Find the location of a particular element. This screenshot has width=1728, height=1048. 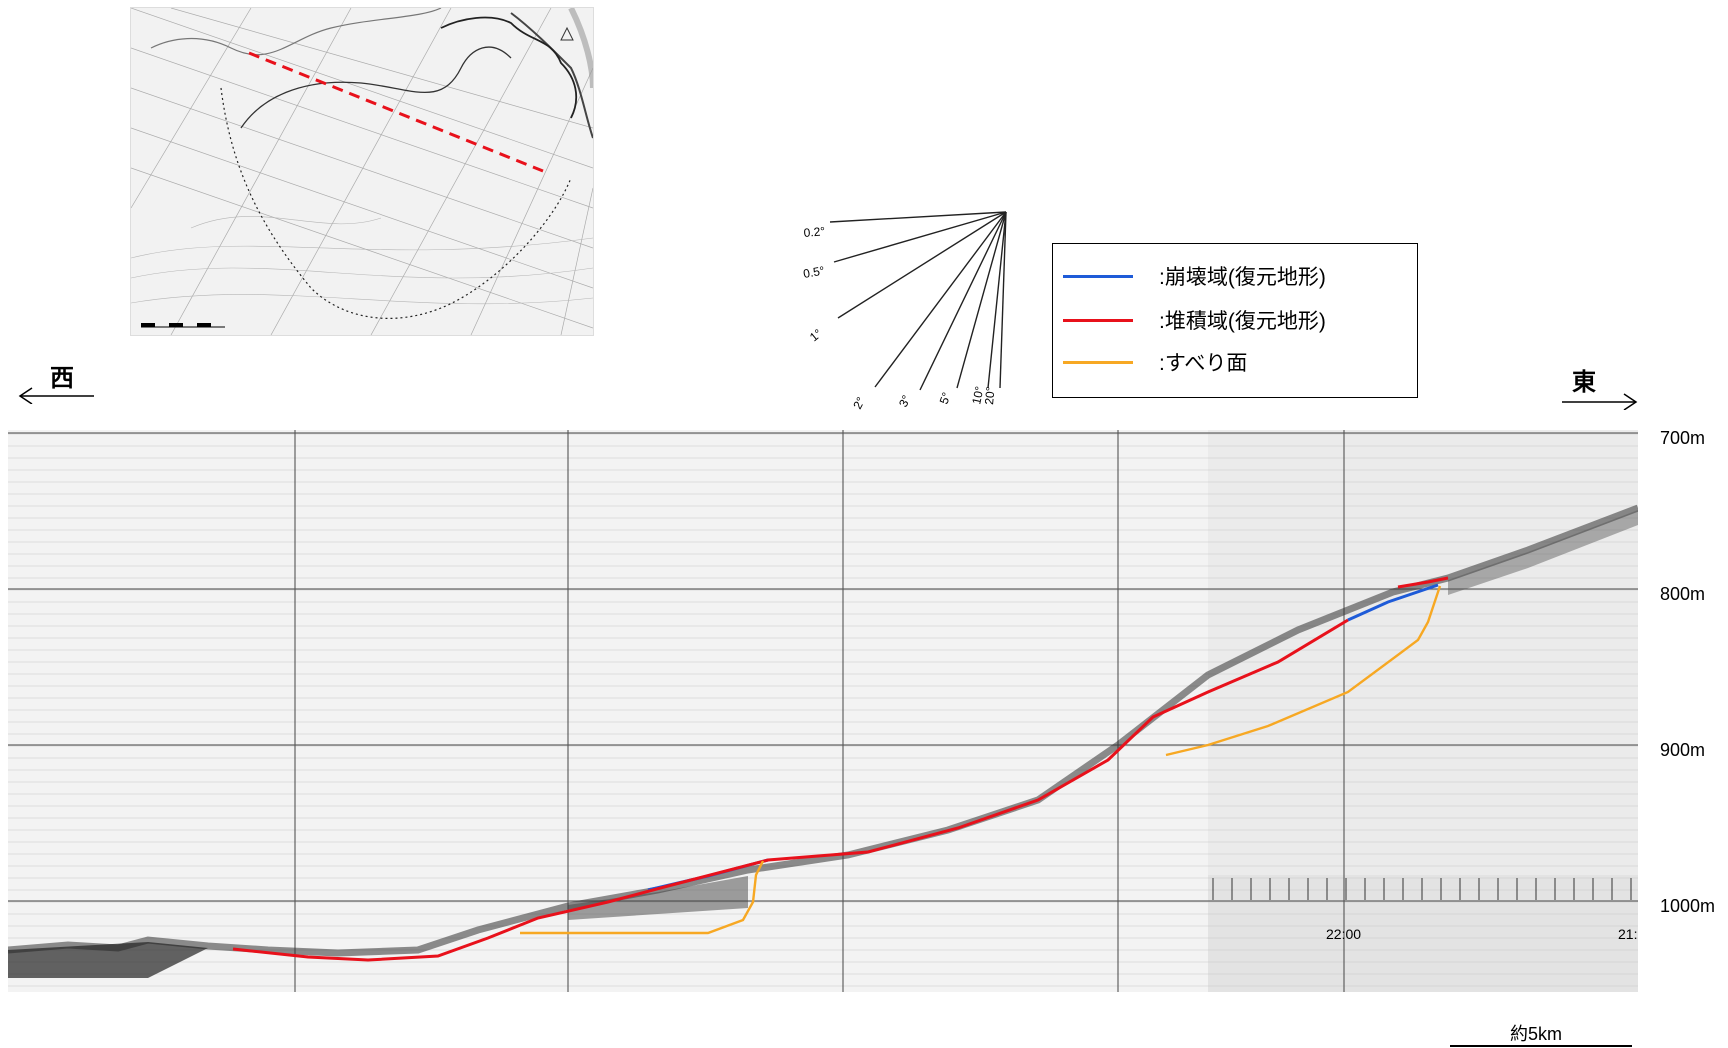

inset-location-map is located at coordinates (363, 171).